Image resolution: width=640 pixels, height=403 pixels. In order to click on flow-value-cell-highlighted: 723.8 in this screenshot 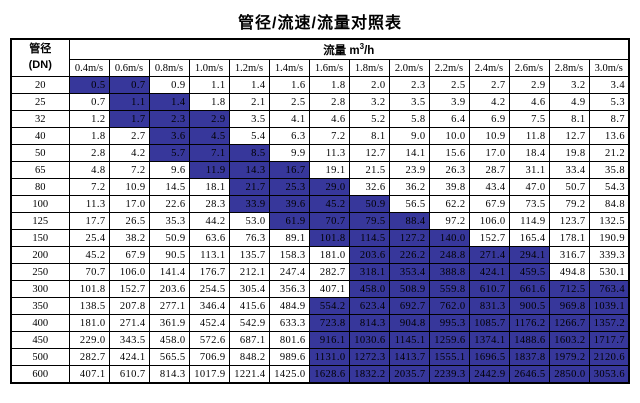, I will do `click(329, 323)`.